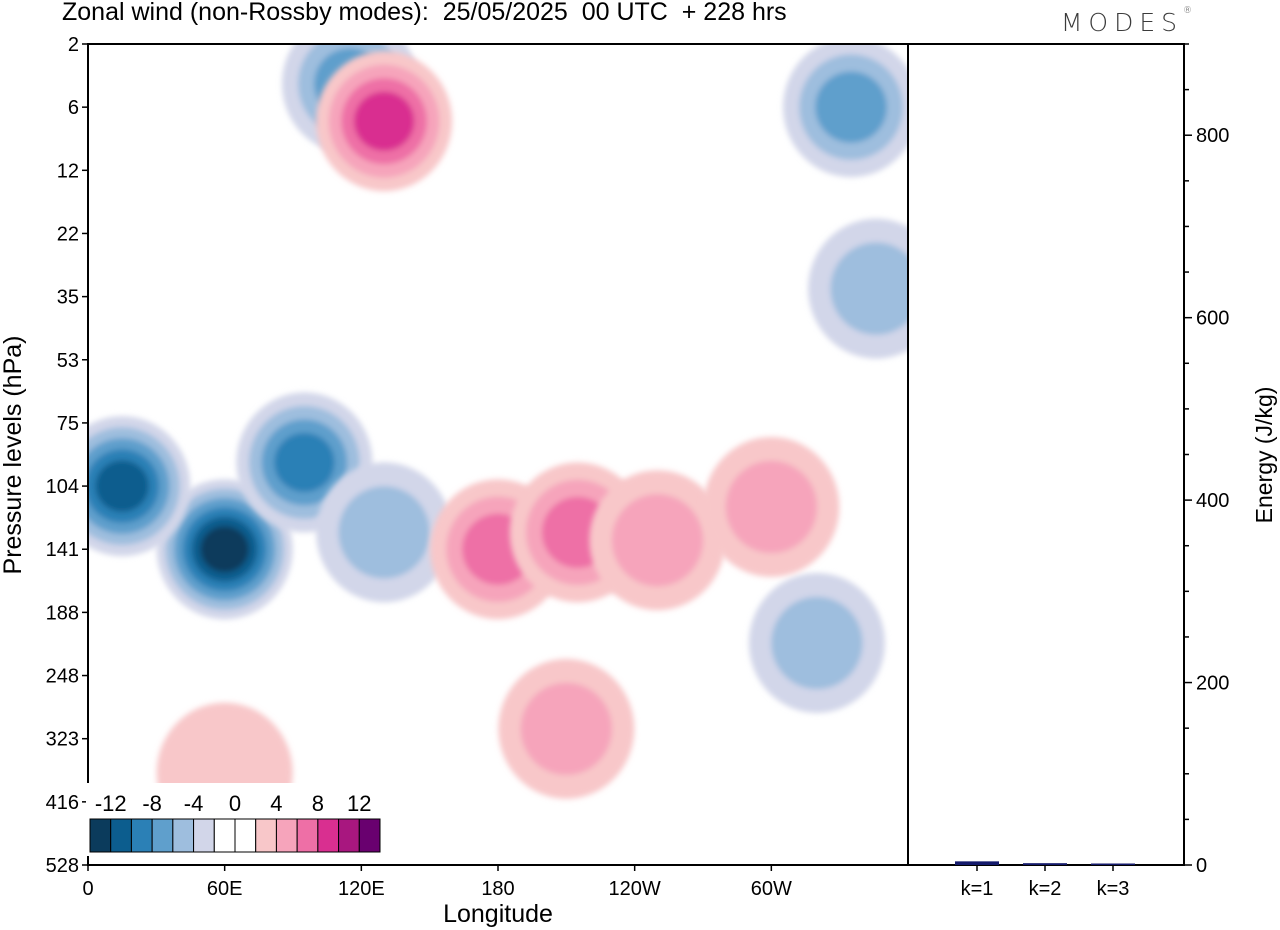  I want to click on y-tick-label: 53, so click(68, 361).